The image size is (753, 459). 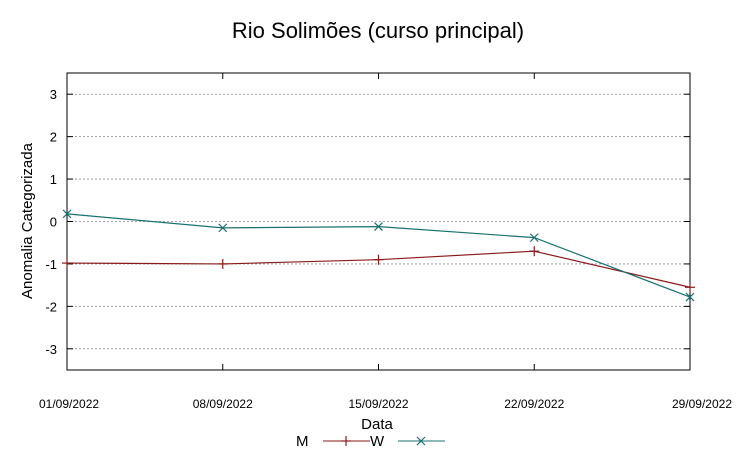 I want to click on y-axis-label: Anomalia Categorizada, so click(x=27, y=220).